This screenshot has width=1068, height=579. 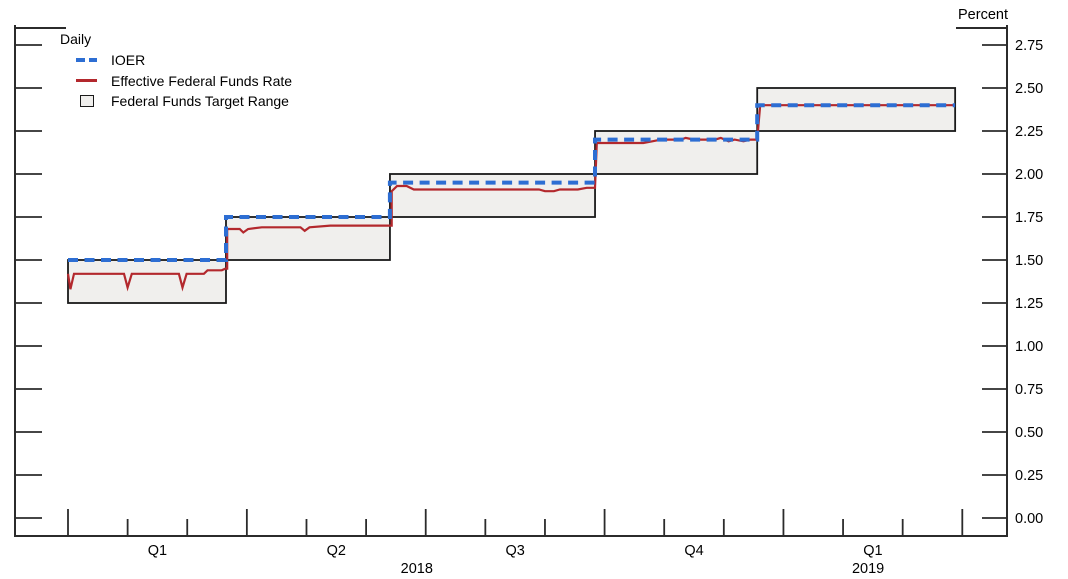 I want to click on y-tick-label: 1.75, so click(x=1029, y=218).